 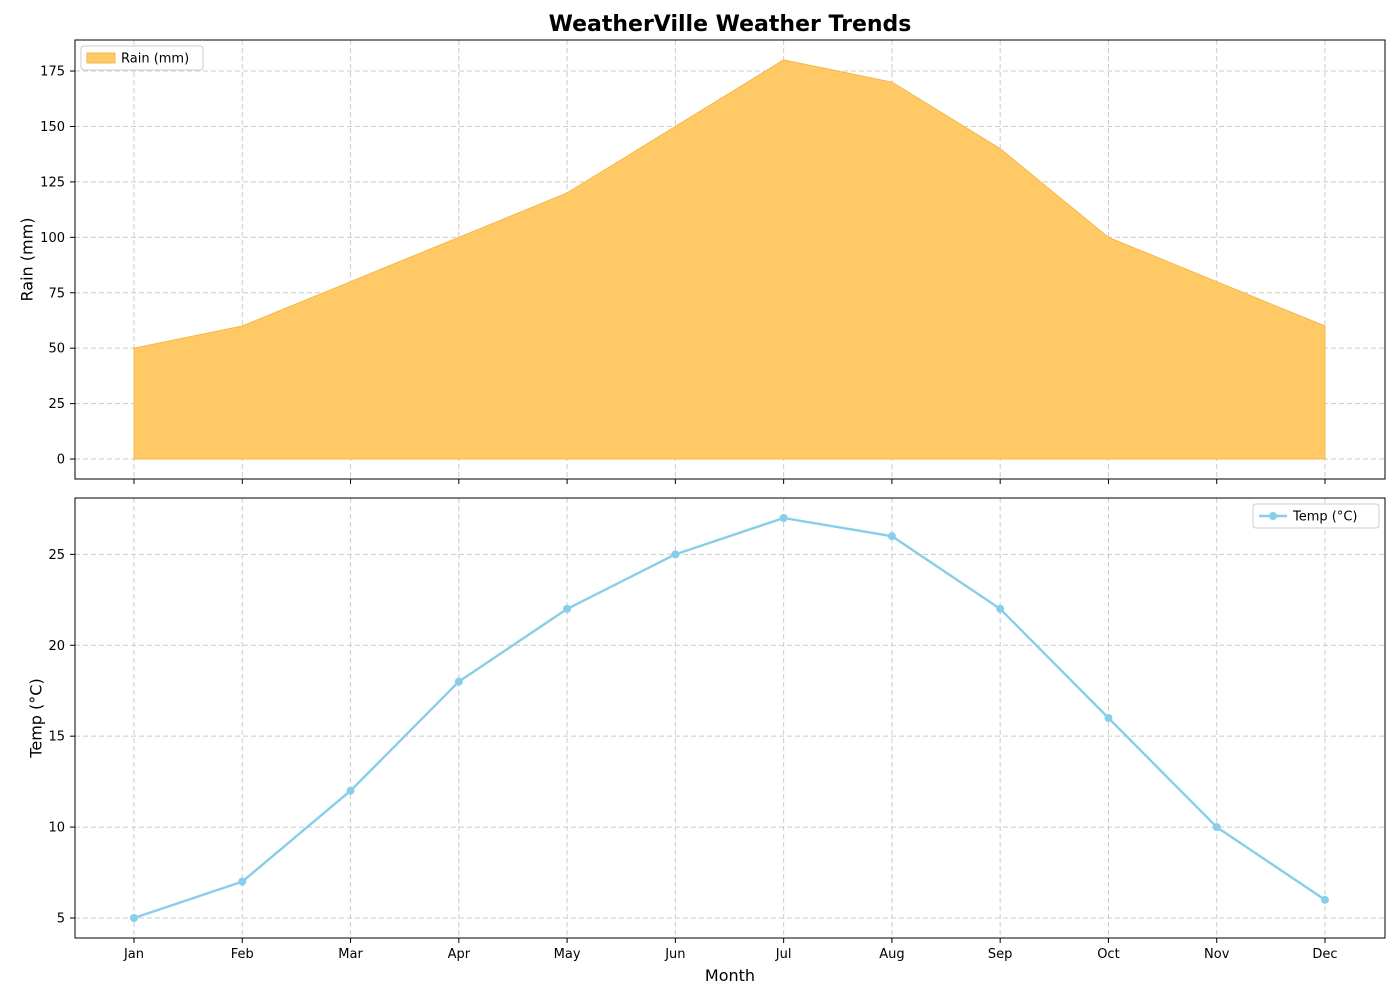 I want to click on xtick-label-nov: Nov, so click(x=1217, y=954).